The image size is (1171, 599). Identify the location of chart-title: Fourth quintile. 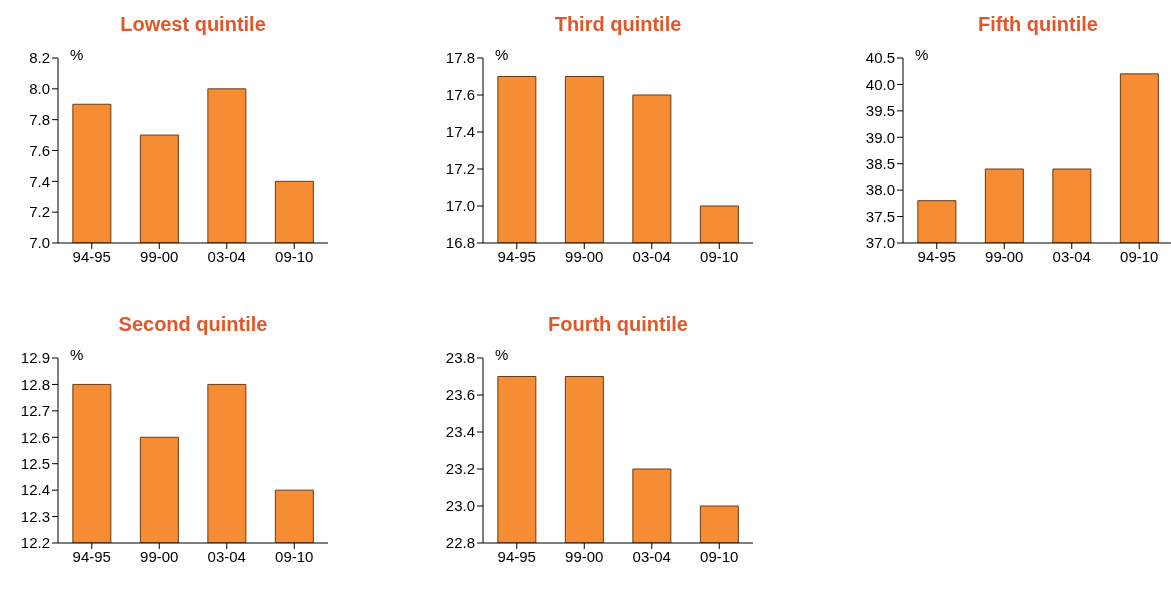
(618, 324).